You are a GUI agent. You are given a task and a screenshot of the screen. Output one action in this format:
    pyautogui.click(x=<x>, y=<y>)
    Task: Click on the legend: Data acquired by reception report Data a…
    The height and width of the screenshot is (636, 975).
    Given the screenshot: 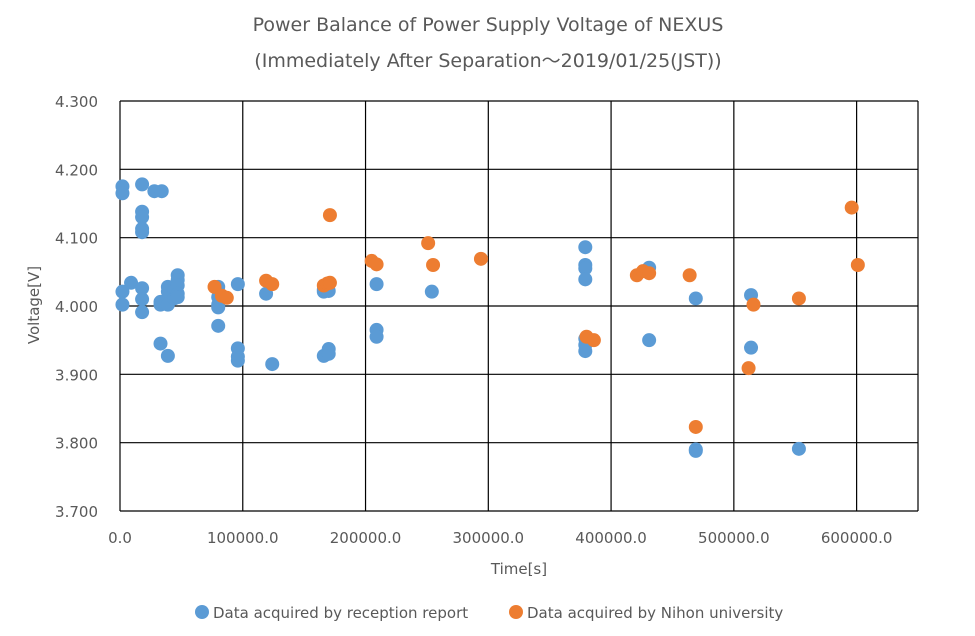 What is the action you would take?
    pyautogui.click(x=489, y=613)
    